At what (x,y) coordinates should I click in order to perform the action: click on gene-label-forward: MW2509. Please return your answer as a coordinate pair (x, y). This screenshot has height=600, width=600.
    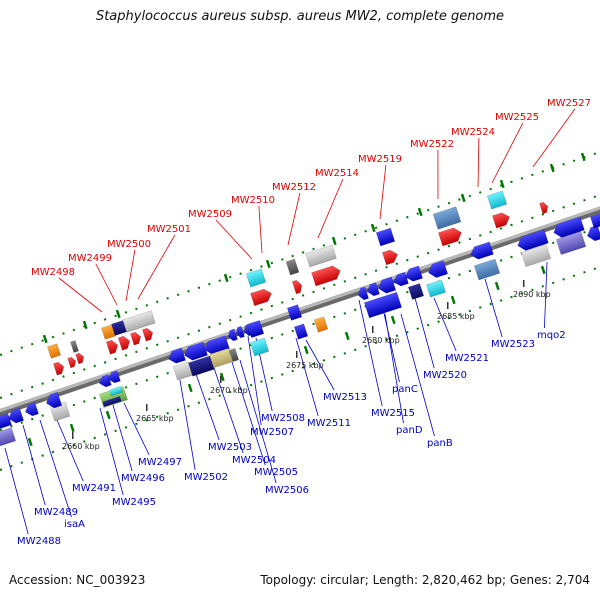
    Looking at the image, I should click on (210, 214).